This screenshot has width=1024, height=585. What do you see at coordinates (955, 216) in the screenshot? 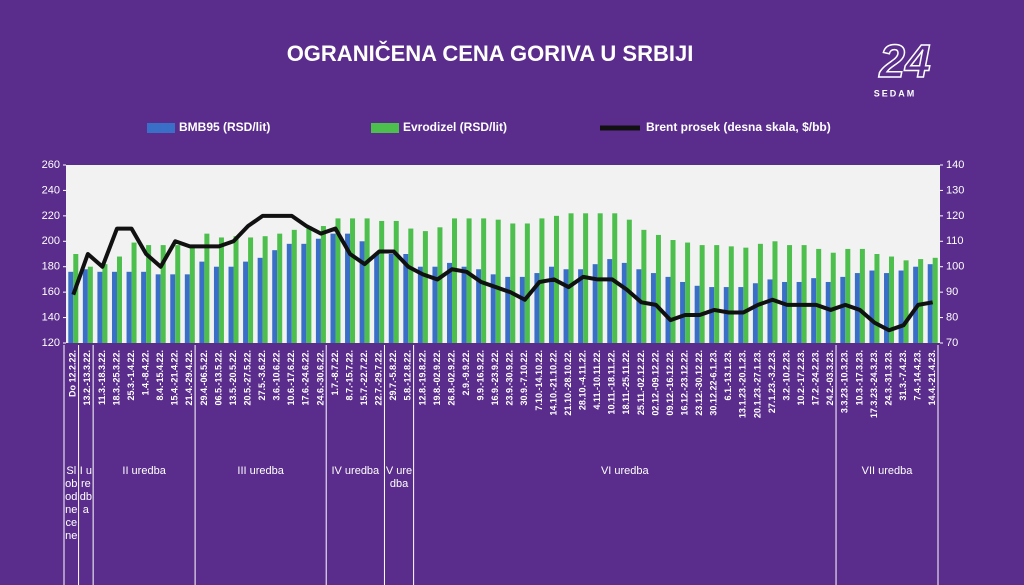
I see `y2-tick-label: 120` at bounding box center [955, 216].